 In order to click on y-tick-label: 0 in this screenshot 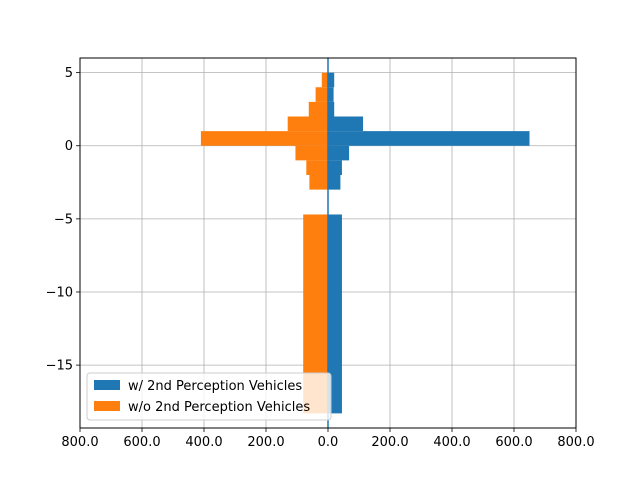, I will do `click(69, 146)`.